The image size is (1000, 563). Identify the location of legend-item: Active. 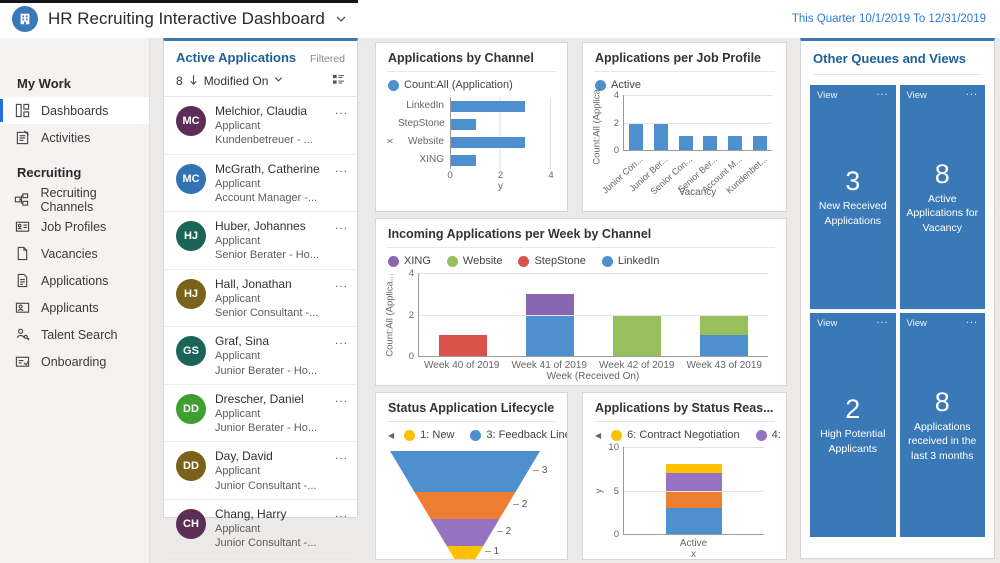
(618, 85).